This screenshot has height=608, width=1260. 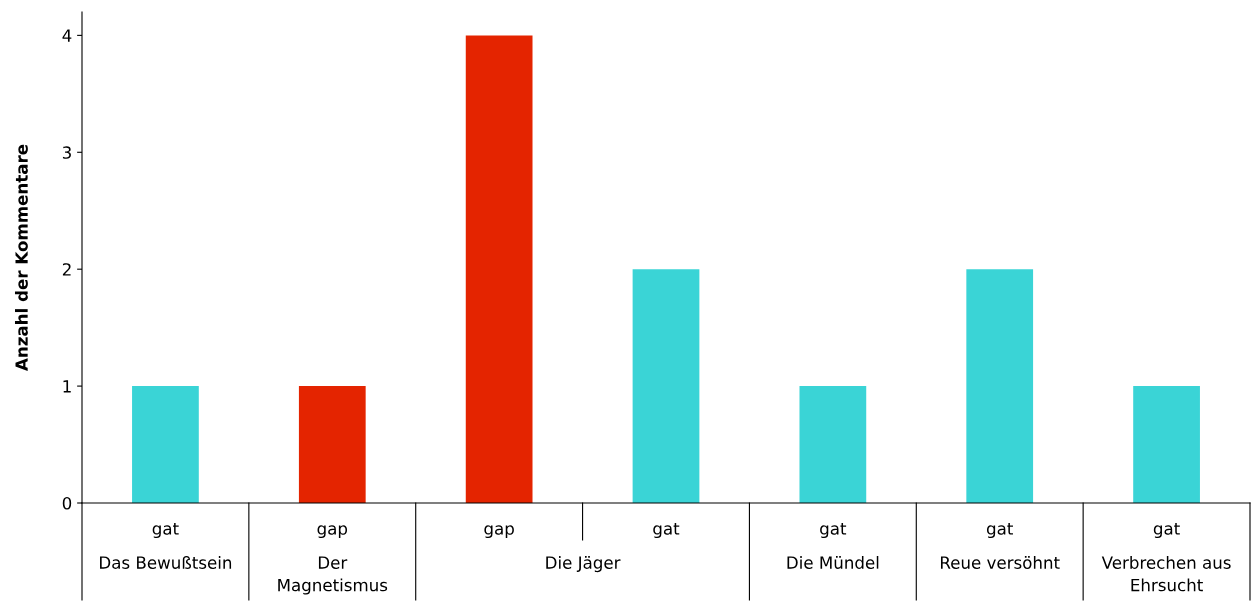 What do you see at coordinates (67, 35) in the screenshot?
I see `y-tick-label: 4` at bounding box center [67, 35].